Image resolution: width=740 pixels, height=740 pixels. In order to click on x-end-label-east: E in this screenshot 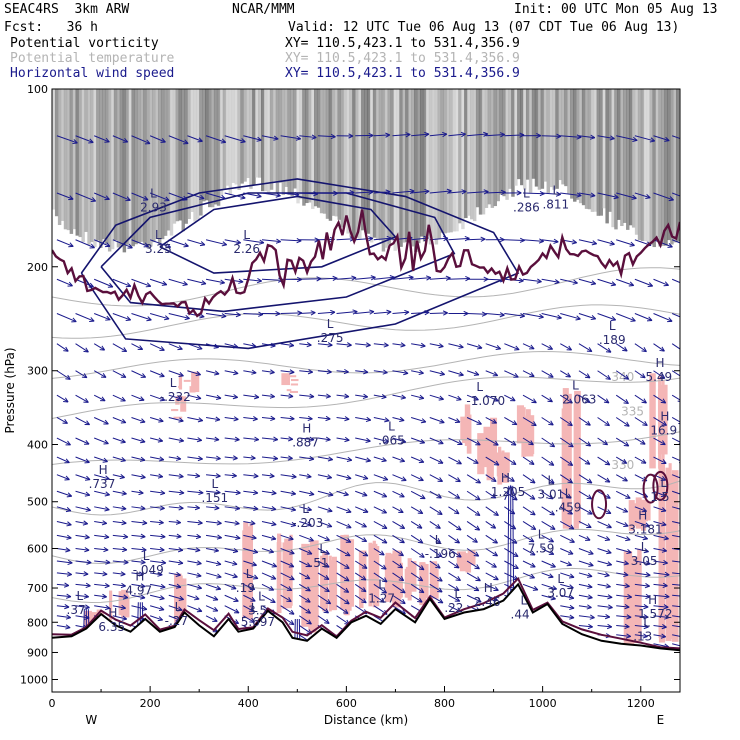, I will do `click(661, 720)`.